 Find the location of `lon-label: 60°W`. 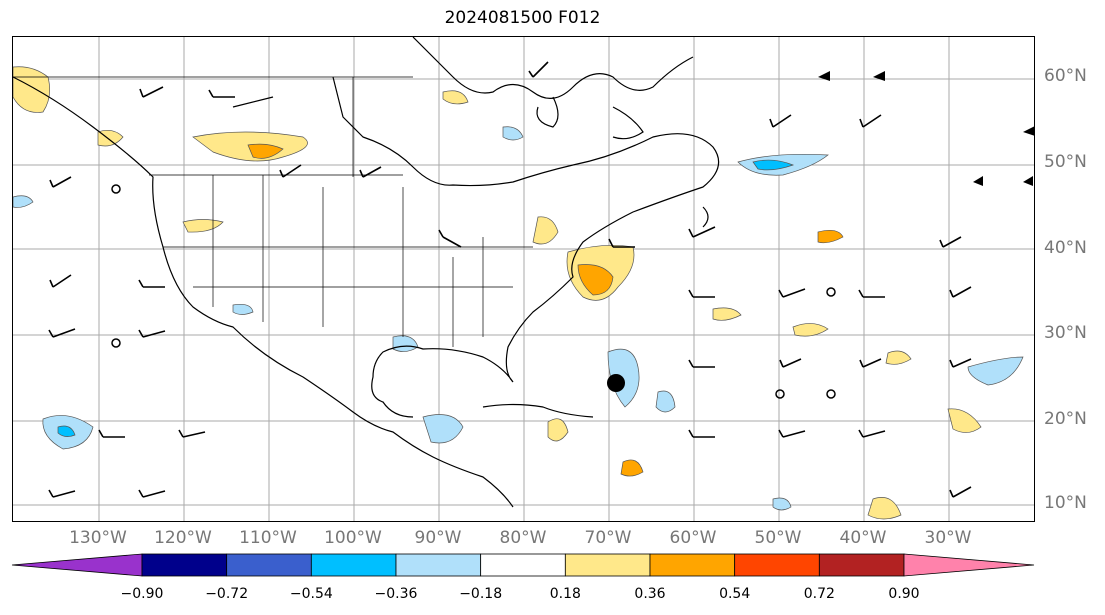

lon-label: 60°W is located at coordinates (693, 538).